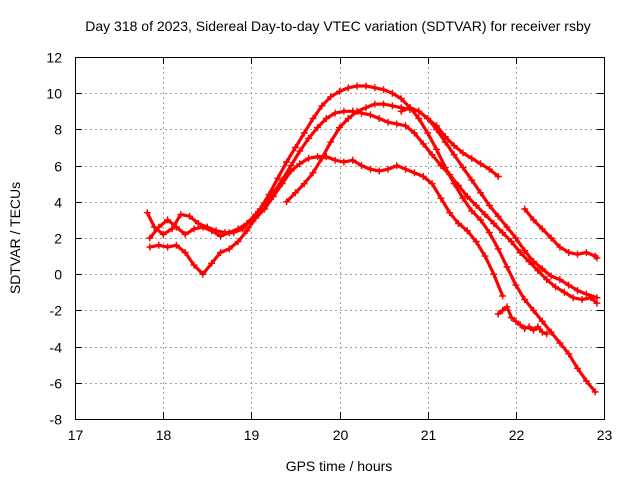 This screenshot has height=480, width=640. What do you see at coordinates (339, 466) in the screenshot?
I see `x-axis-label: GPS time / hours` at bounding box center [339, 466].